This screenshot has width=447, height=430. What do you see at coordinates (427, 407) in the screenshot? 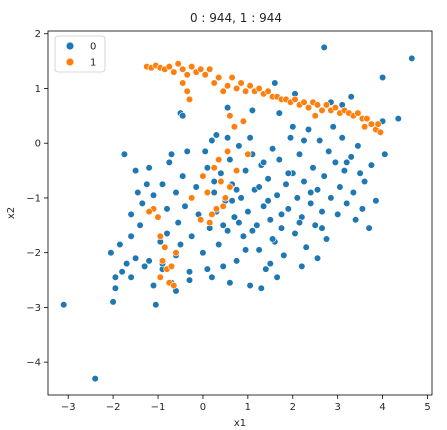
I see `x-tick-label: 5` at bounding box center [427, 407].